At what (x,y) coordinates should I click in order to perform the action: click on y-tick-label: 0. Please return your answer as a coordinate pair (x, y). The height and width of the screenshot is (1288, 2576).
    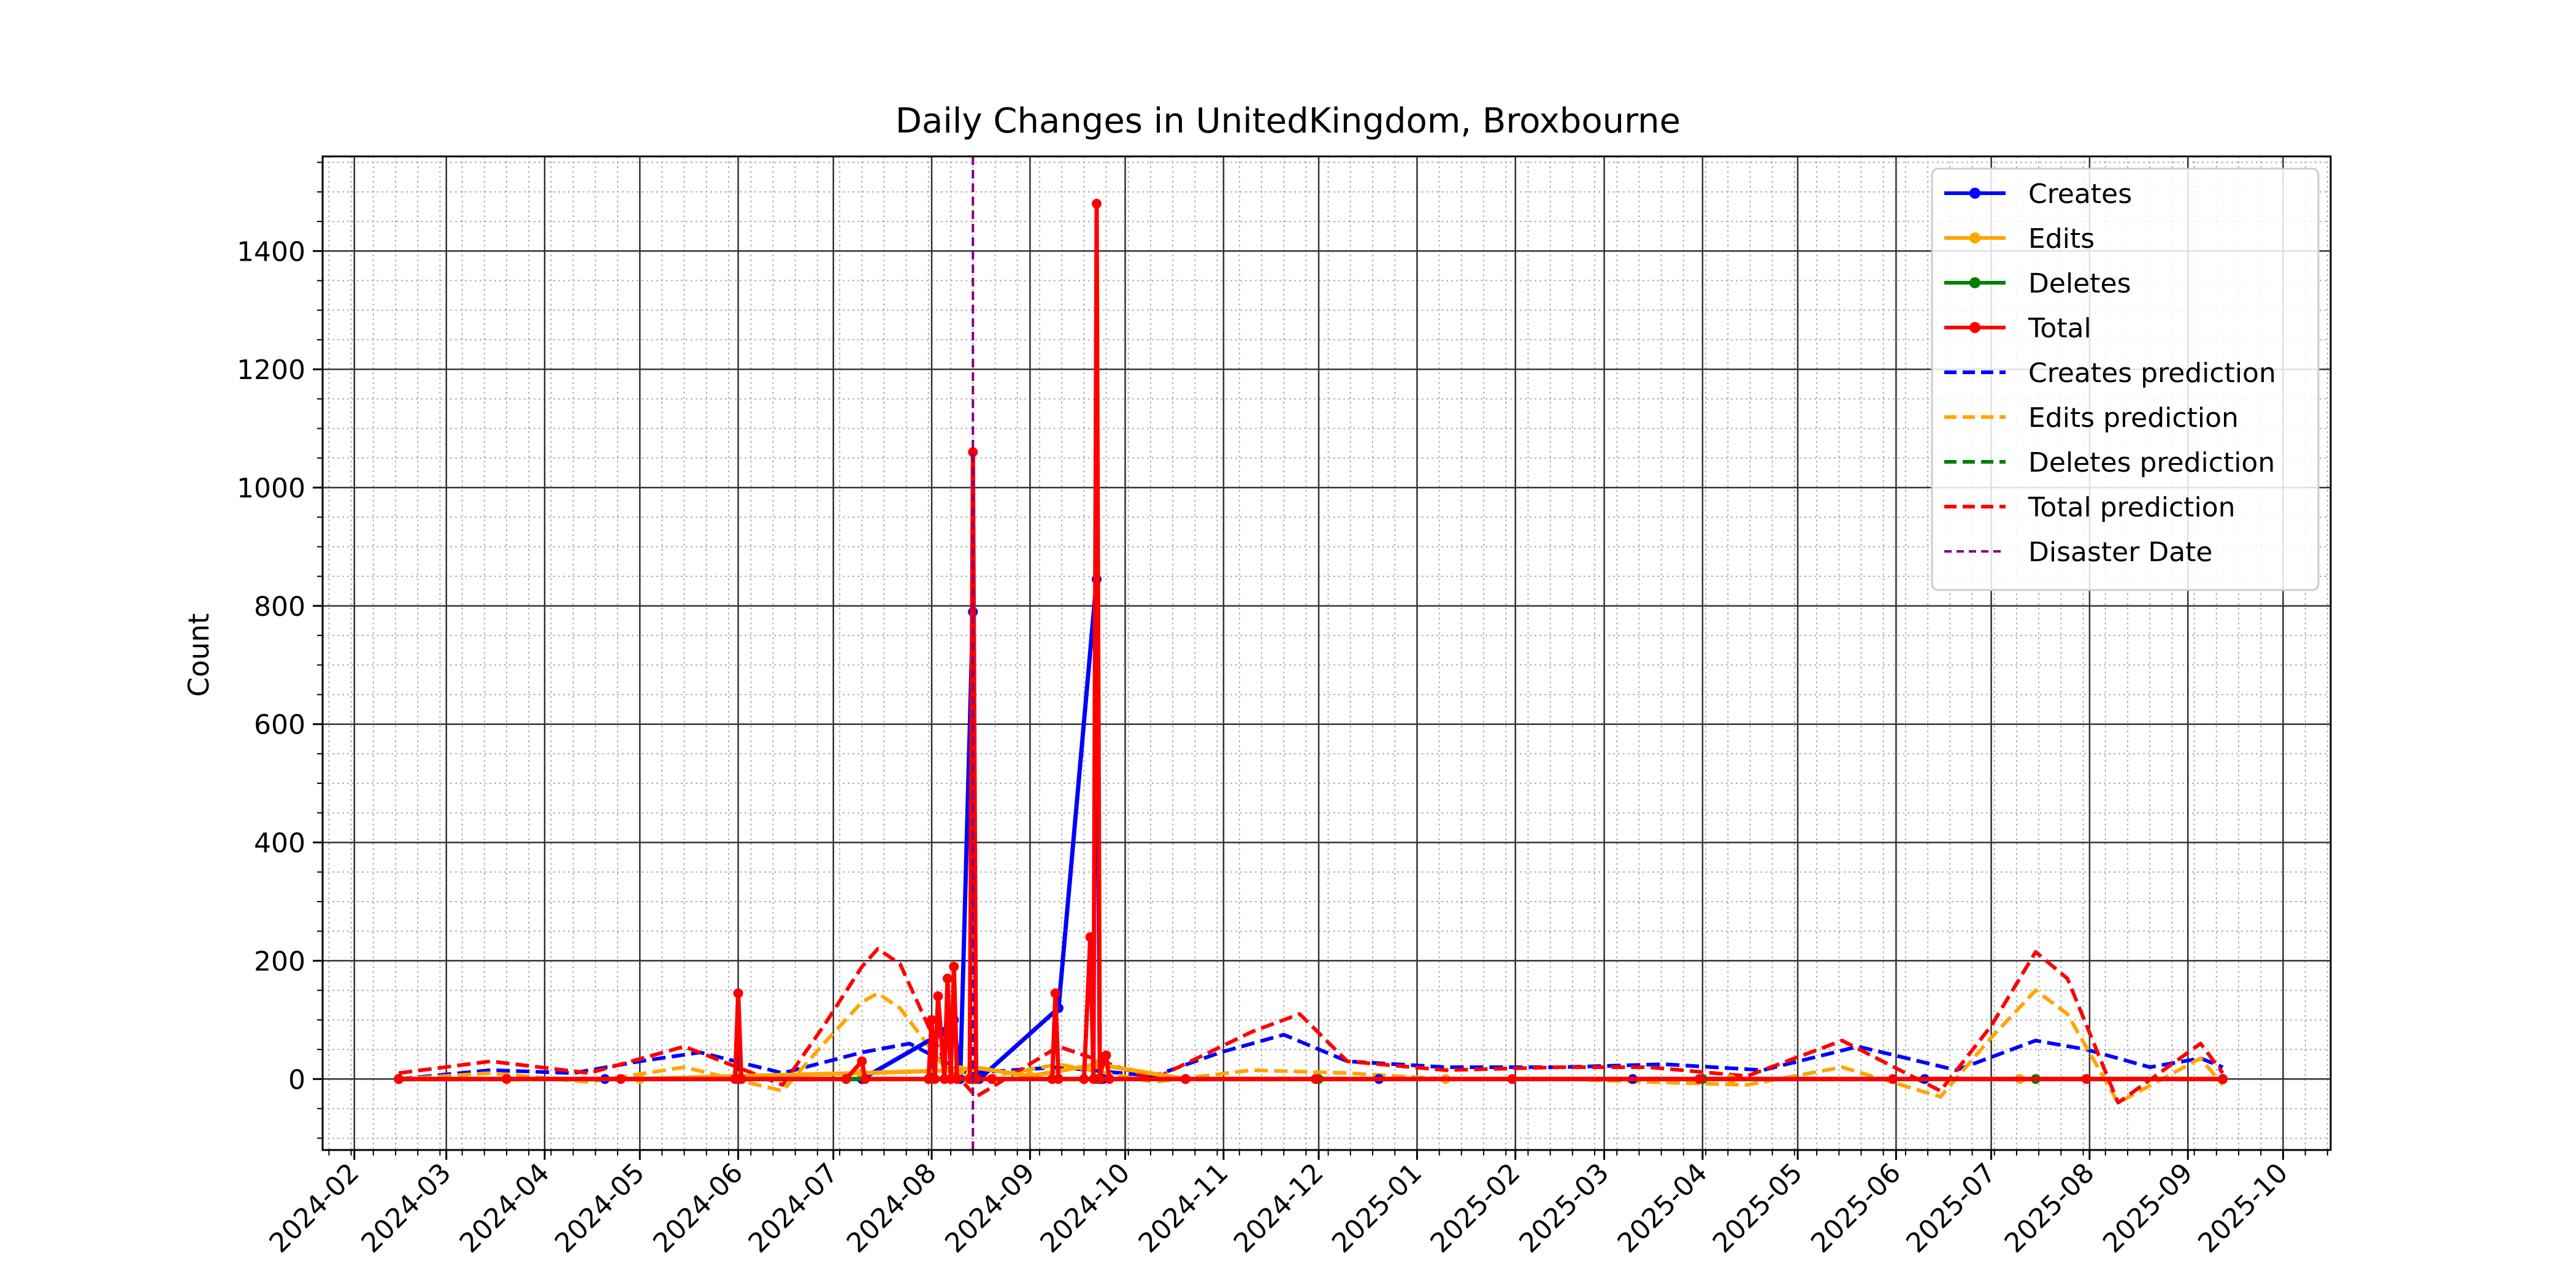
    Looking at the image, I should click on (296, 1079).